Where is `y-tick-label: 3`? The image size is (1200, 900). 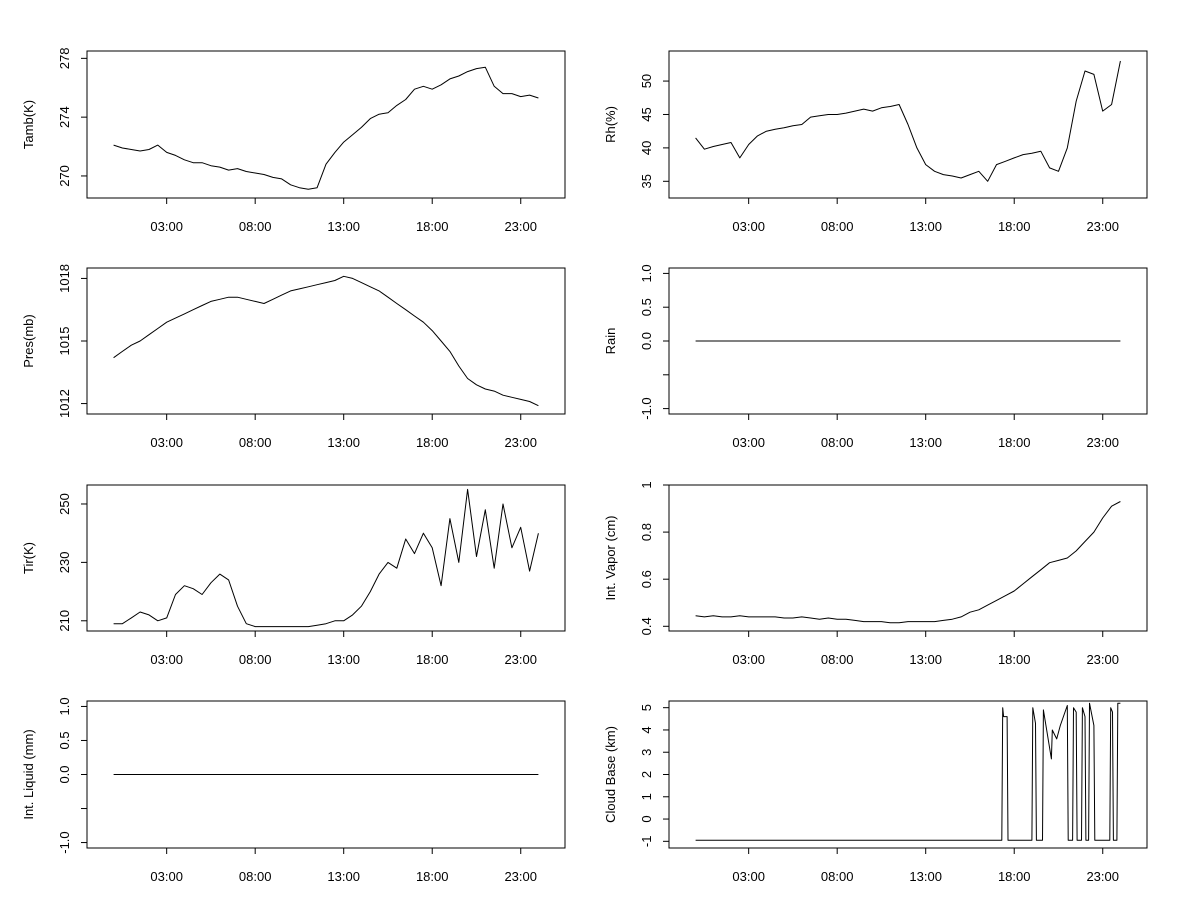 y-tick-label: 3 is located at coordinates (646, 752).